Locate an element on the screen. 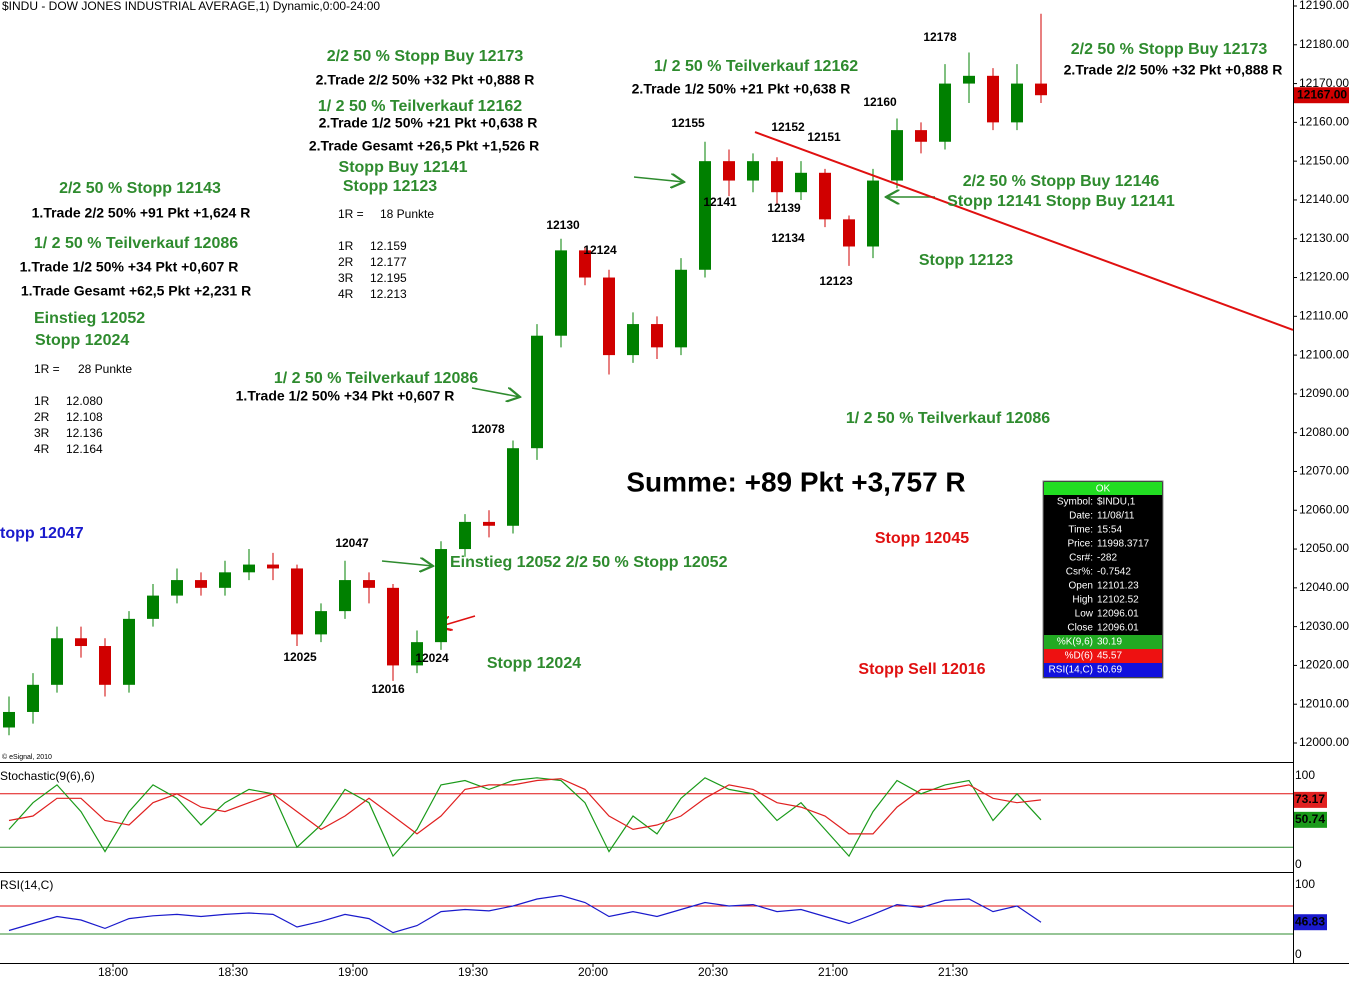 The height and width of the screenshot is (981, 1349). annotation: 12151 is located at coordinates (824, 137).